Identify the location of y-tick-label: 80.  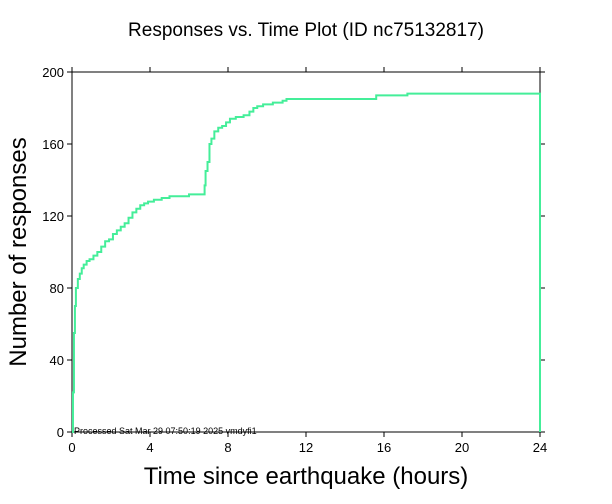
(57, 288).